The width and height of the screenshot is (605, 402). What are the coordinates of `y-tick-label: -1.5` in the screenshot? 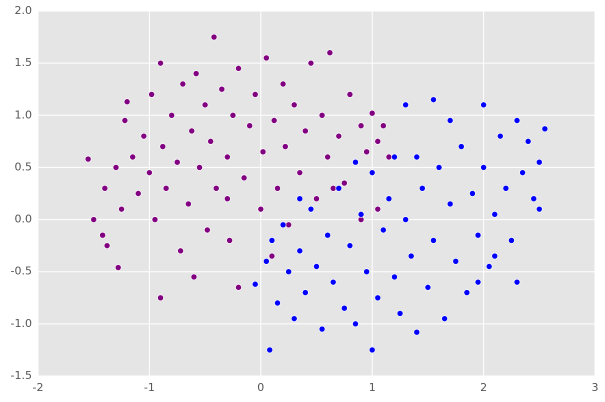 It's located at (21, 375).